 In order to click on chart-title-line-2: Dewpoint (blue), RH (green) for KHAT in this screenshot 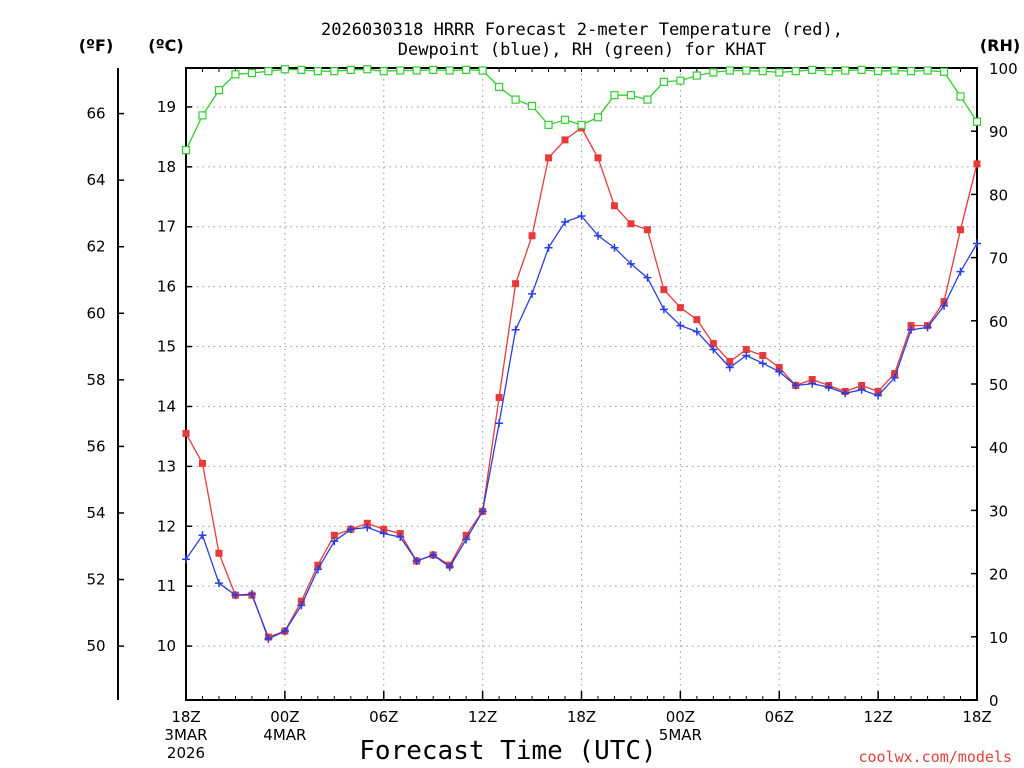, I will do `click(582, 50)`.